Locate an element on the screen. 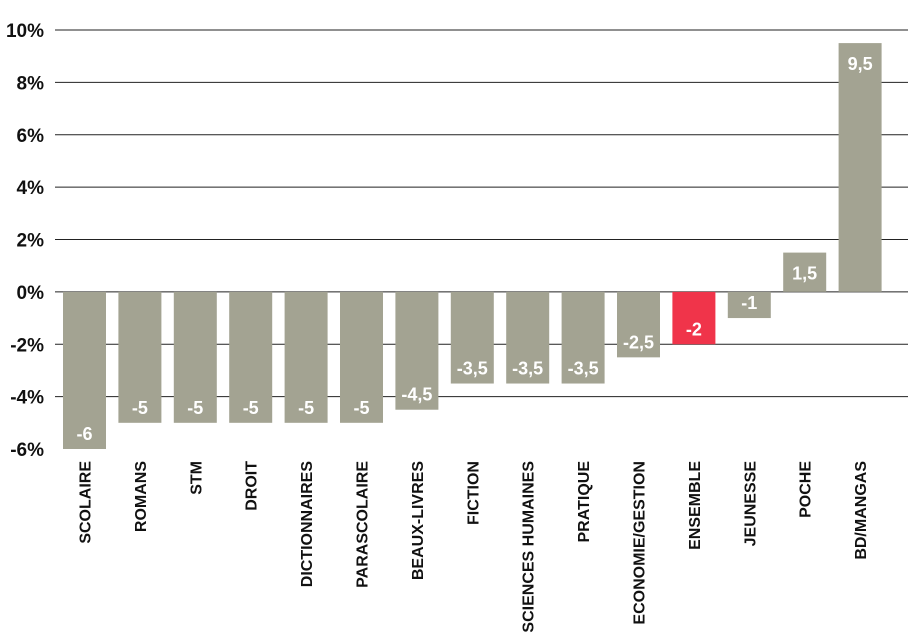 The width and height of the screenshot is (910, 638). category-label: FICTION is located at coordinates (473, 493).